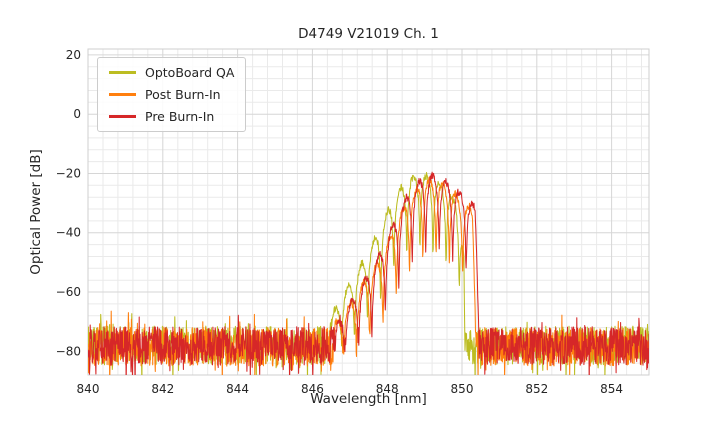 This screenshot has height=432, width=720. Describe the element at coordinates (183, 94) in the screenshot. I see `legend-label: Post Burn-In` at that location.